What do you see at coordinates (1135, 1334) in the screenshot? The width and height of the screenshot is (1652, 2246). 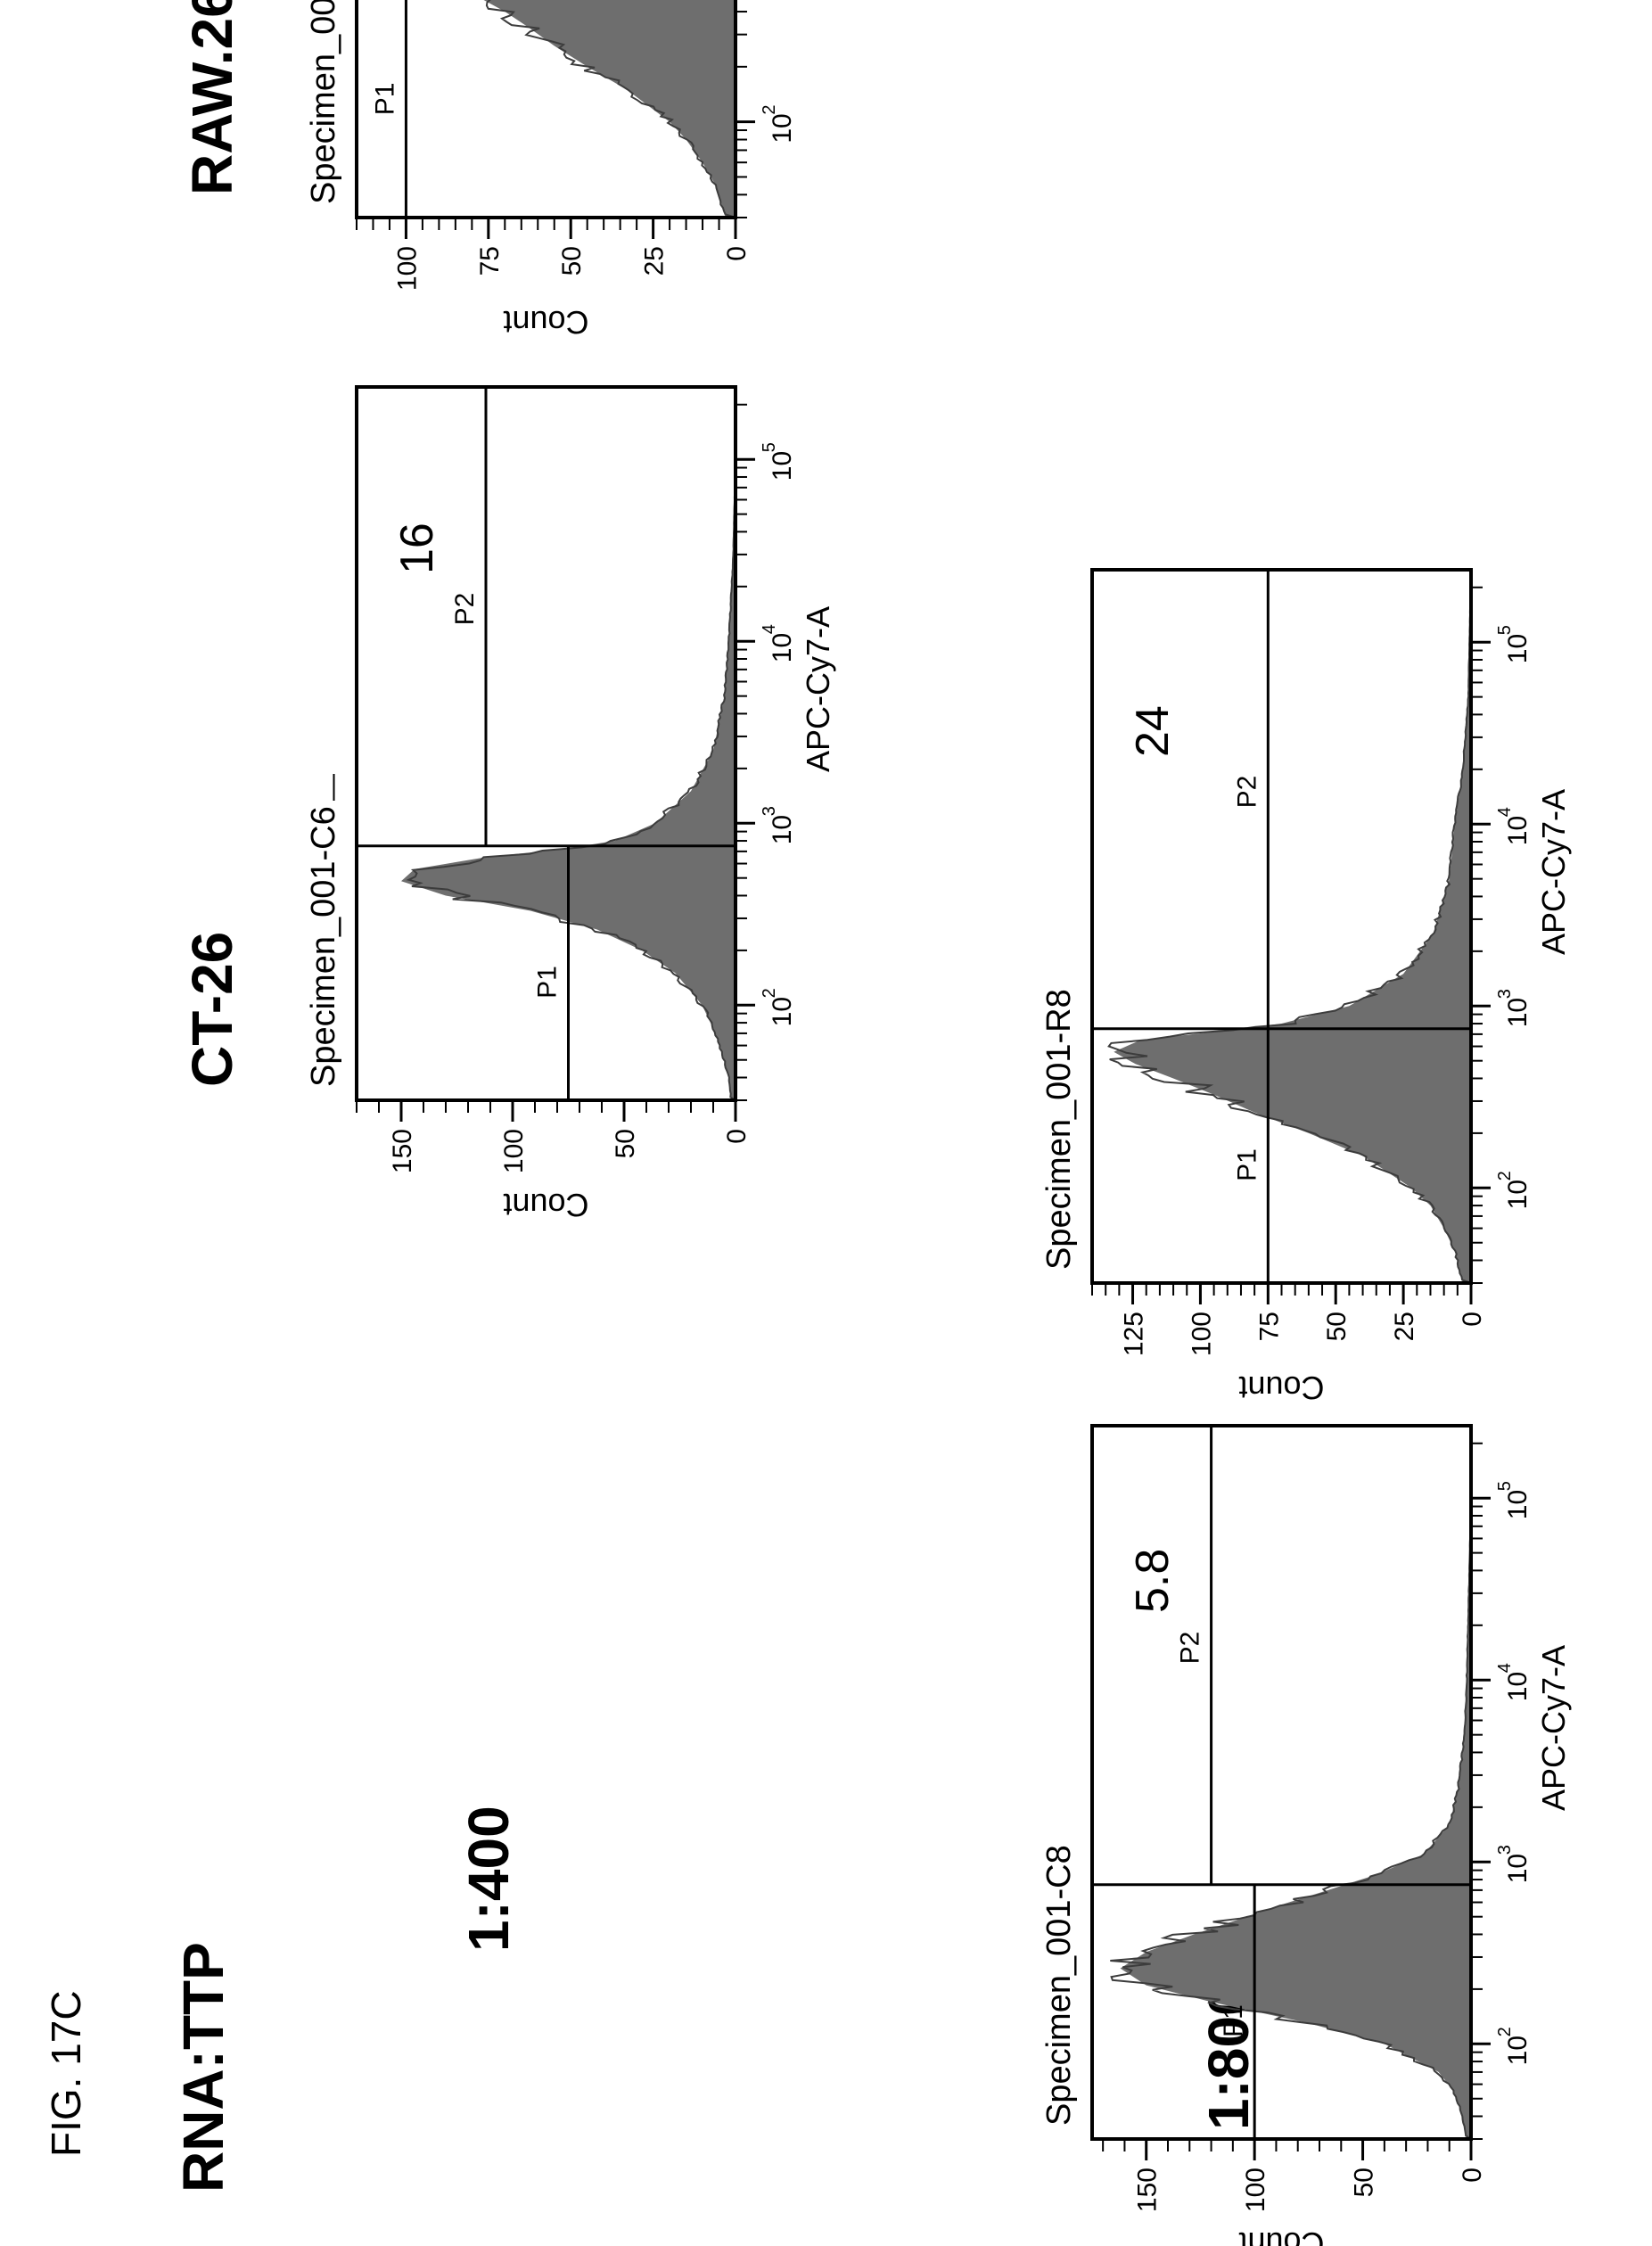 I see `y-tick-label: 125` at bounding box center [1135, 1334].